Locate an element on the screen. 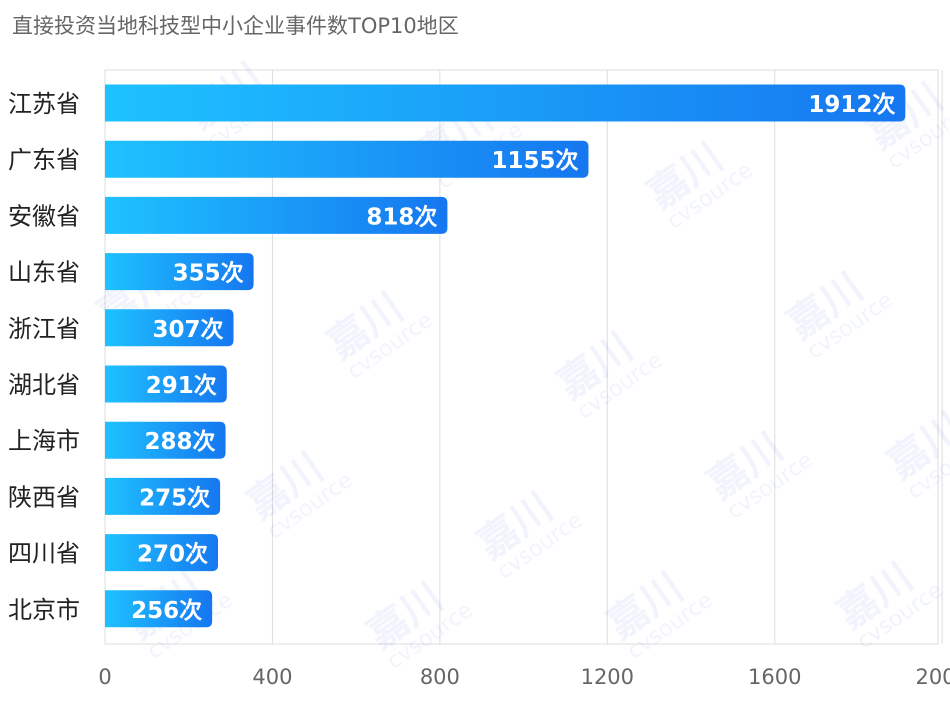  x-tick-label: 1600 is located at coordinates (774, 677).